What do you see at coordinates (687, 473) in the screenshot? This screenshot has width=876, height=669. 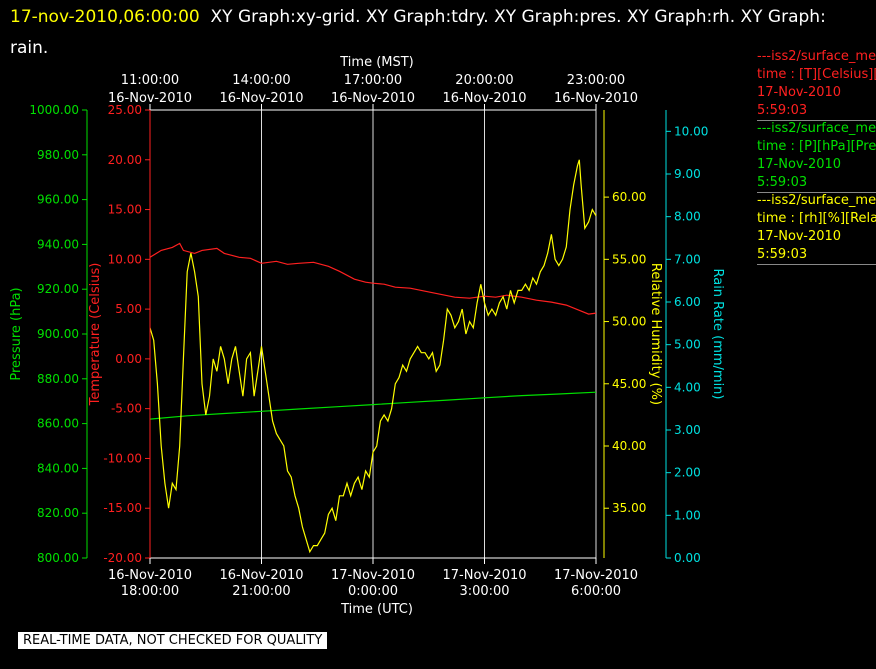 I see `rain-tick-label: 2.00` at bounding box center [687, 473].